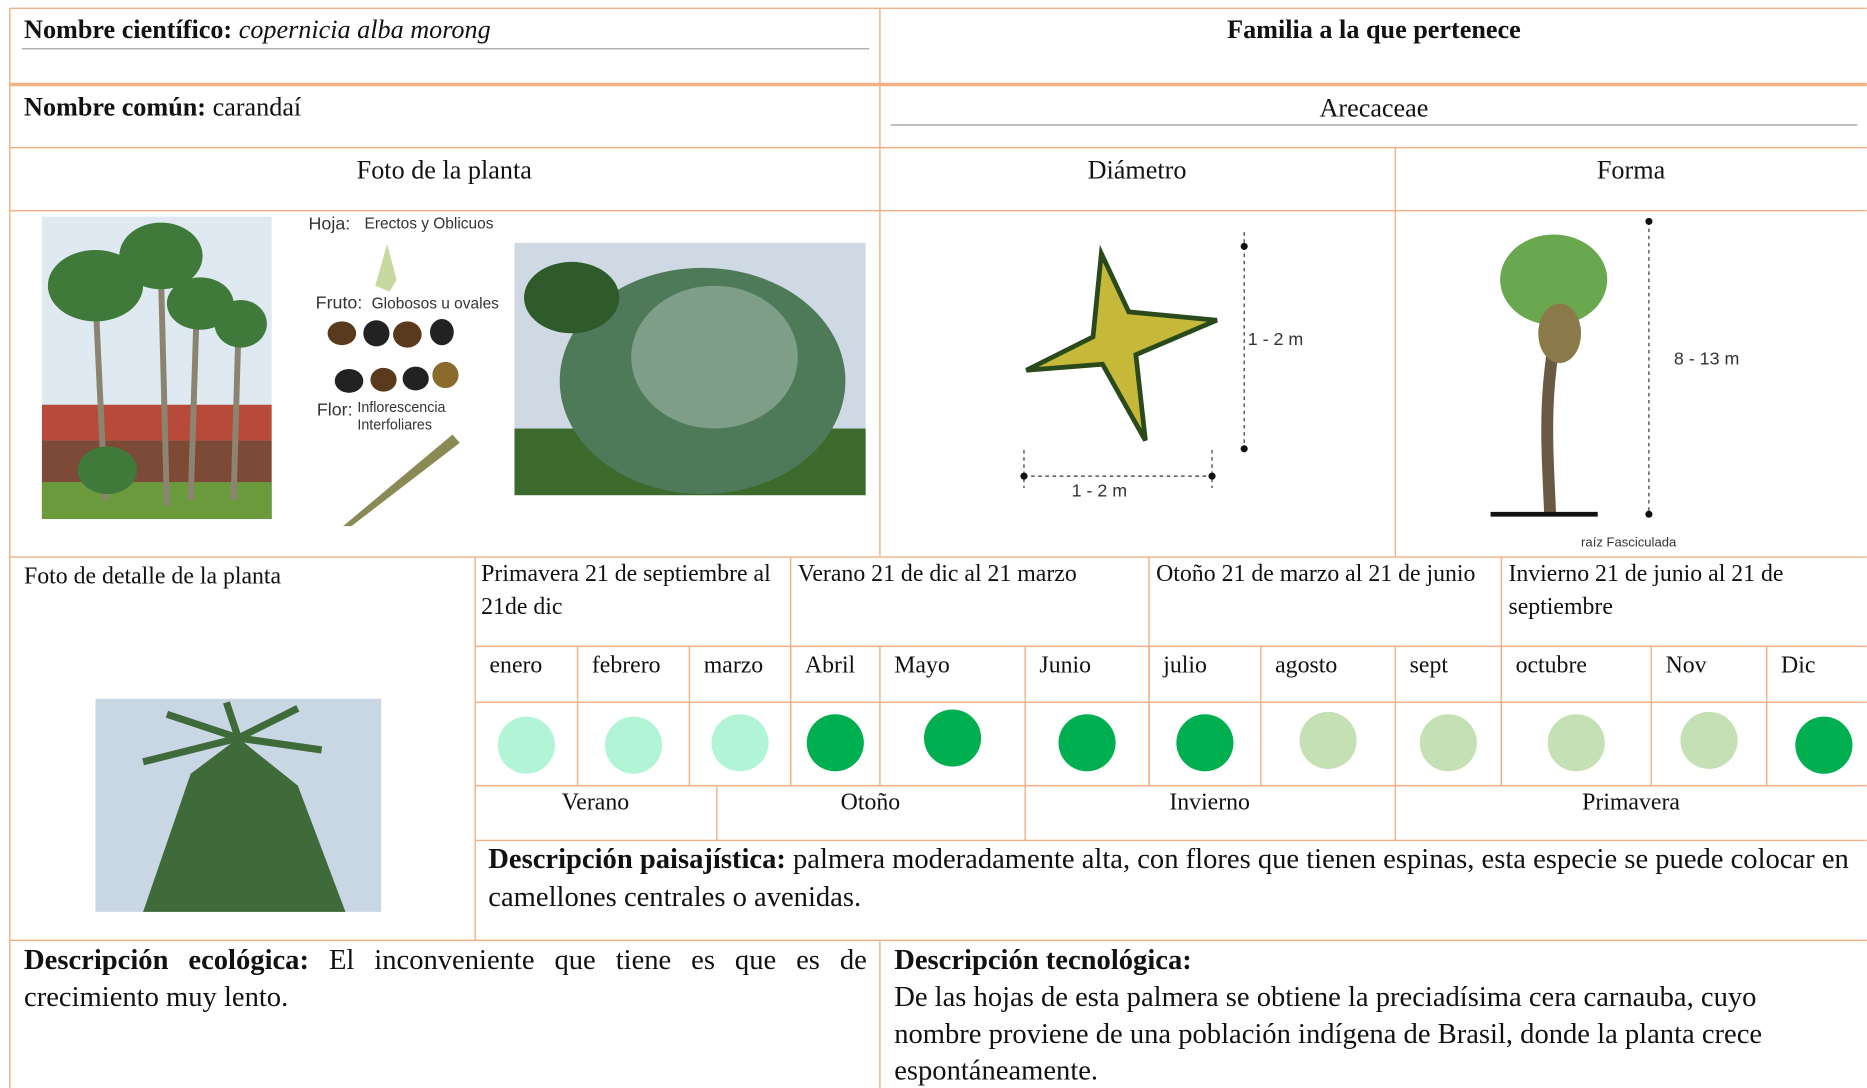 This screenshot has height=1088, width=1867. I want to click on column-header: Foto de detalle de la planta, so click(152, 576).